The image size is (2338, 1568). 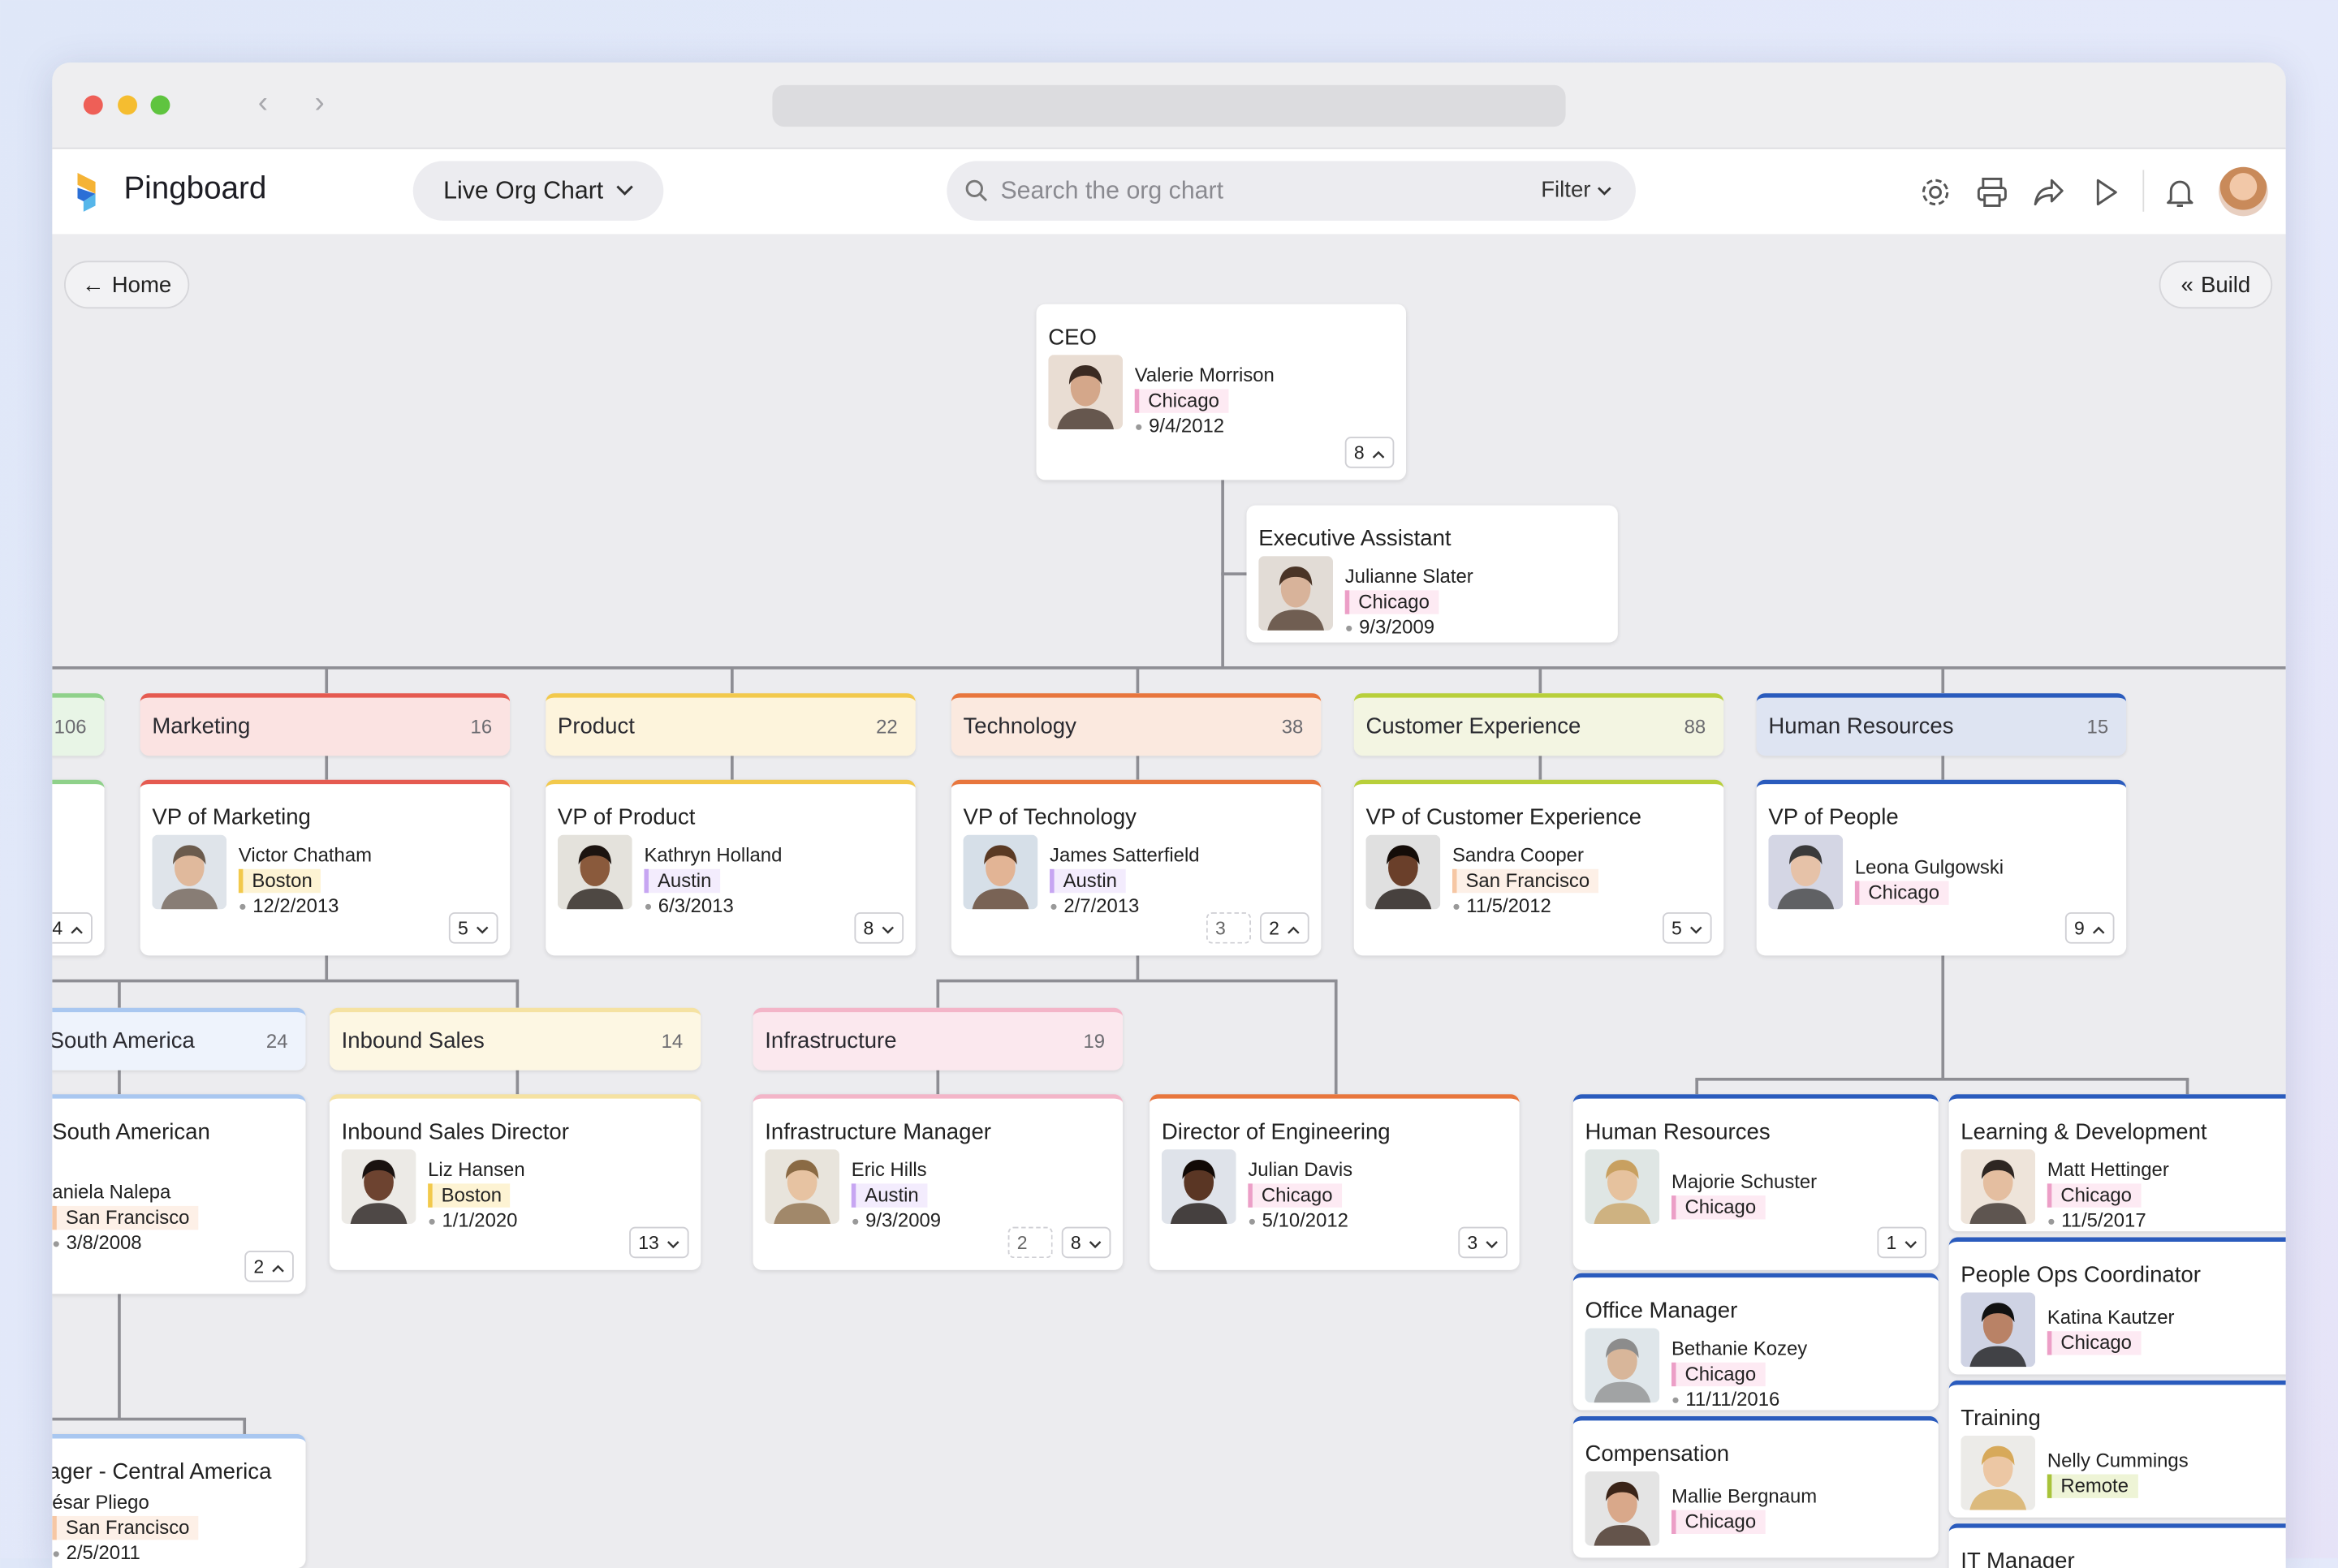 What do you see at coordinates (1204, 375) in the screenshot?
I see `person-name: Valerie Morrison` at bounding box center [1204, 375].